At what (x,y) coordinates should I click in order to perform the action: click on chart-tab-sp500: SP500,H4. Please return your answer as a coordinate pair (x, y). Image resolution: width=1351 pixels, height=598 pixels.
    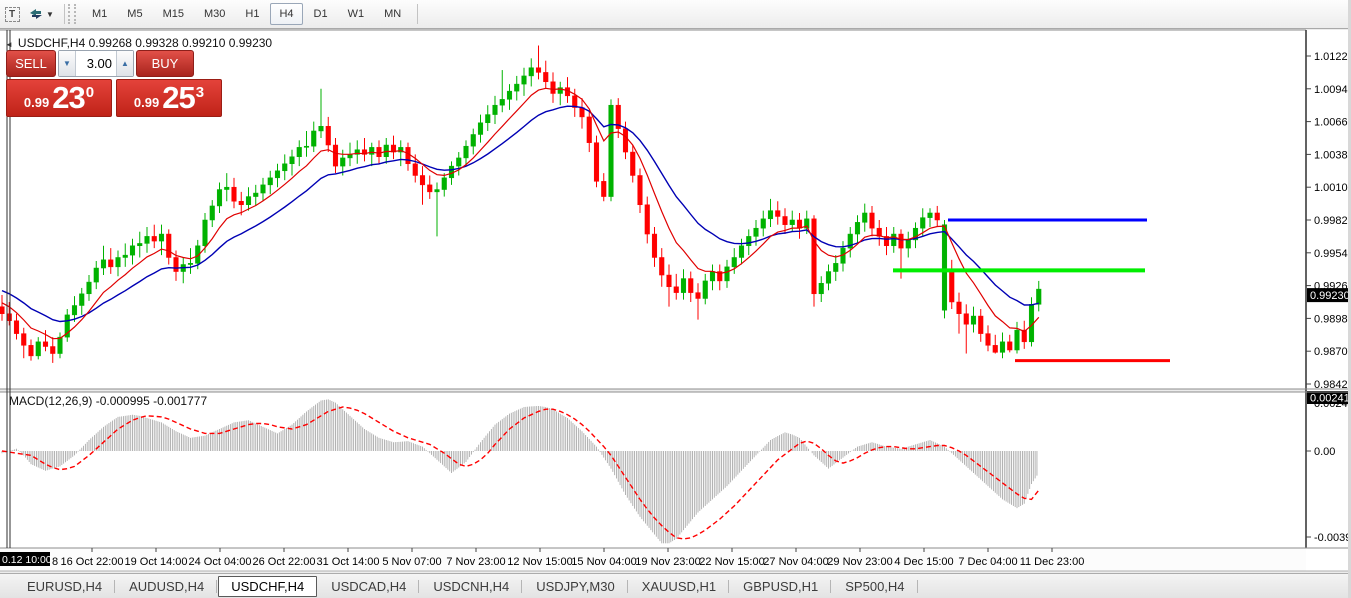
    Looking at the image, I should click on (875, 586).